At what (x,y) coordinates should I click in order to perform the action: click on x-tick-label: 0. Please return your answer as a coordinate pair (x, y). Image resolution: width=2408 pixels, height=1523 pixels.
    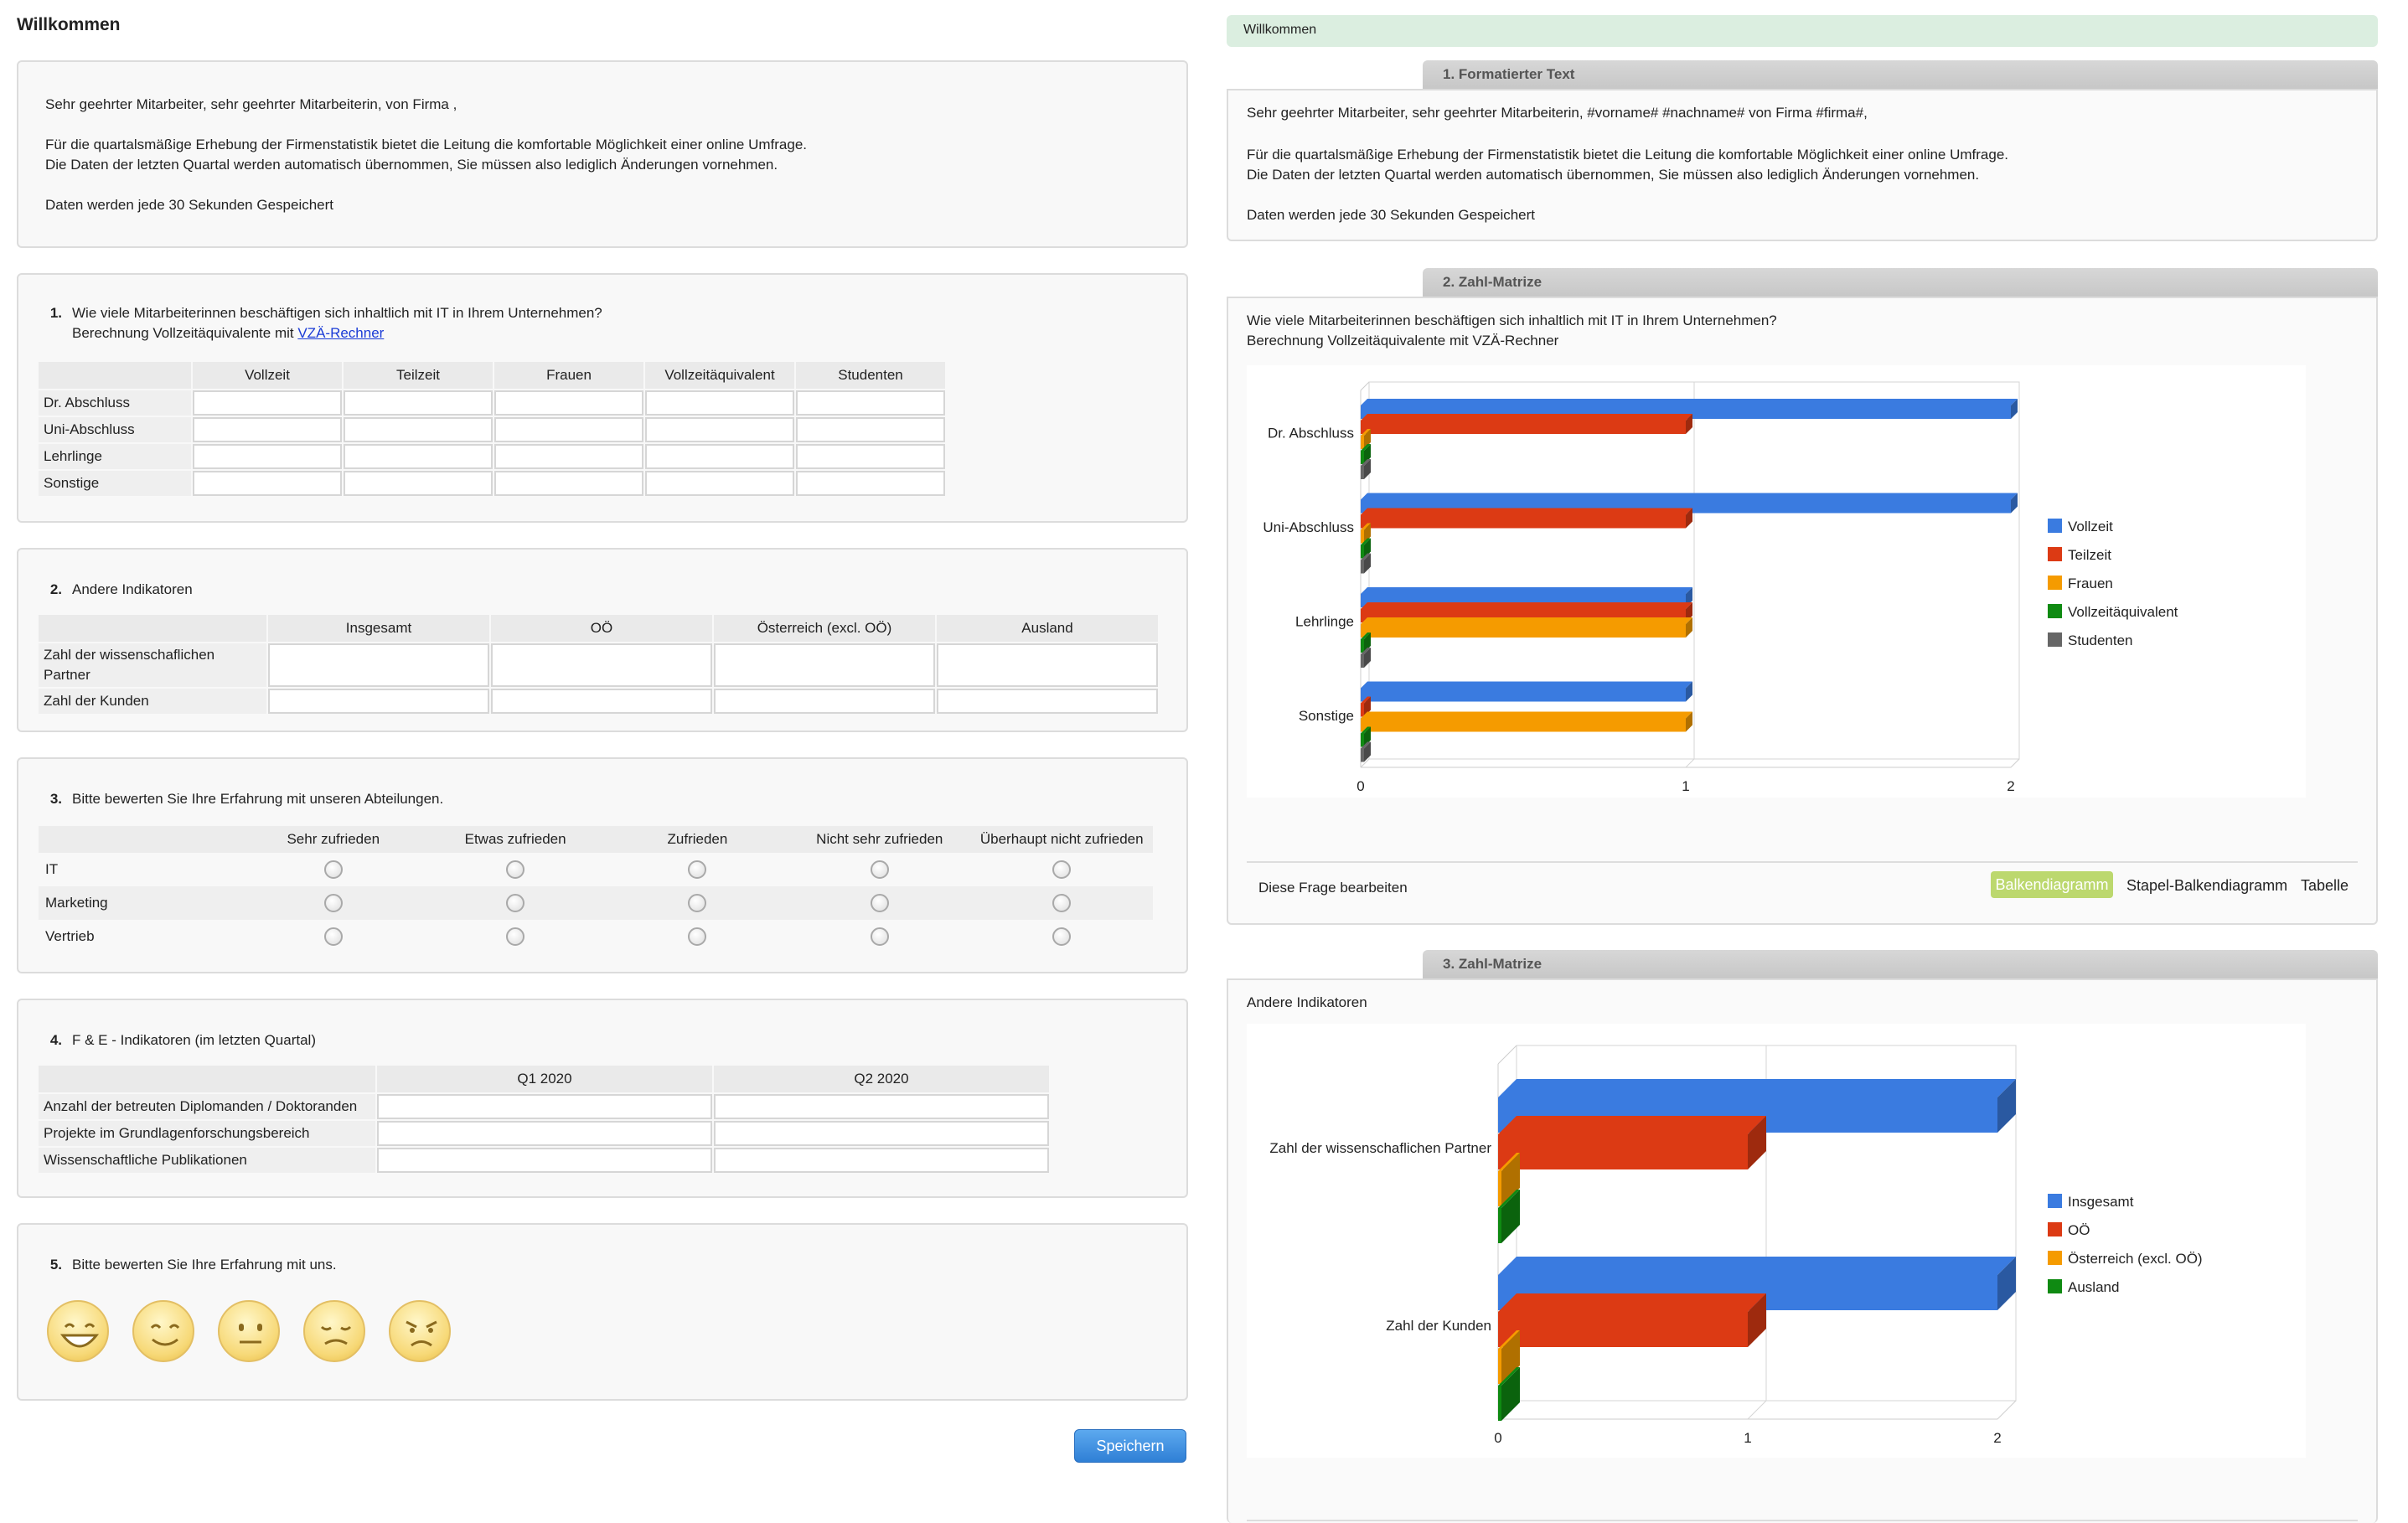
    Looking at the image, I should click on (1497, 1438).